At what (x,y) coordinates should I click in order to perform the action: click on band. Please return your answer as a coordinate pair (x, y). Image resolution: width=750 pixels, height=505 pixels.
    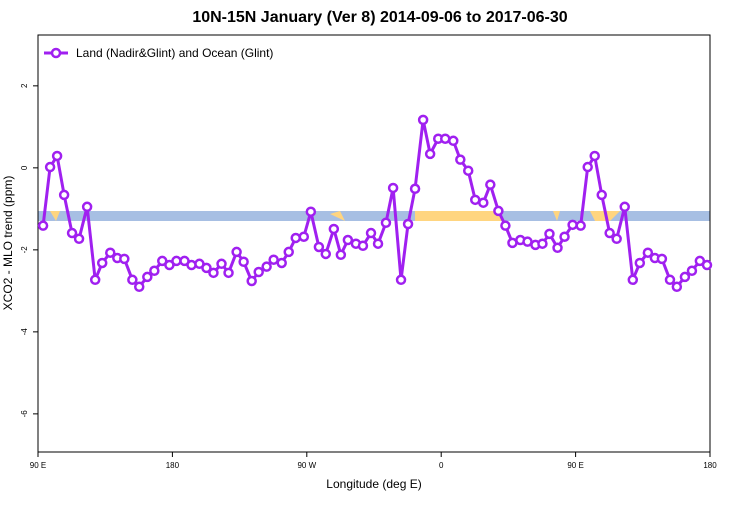
    Looking at the image, I should click on (374, 216).